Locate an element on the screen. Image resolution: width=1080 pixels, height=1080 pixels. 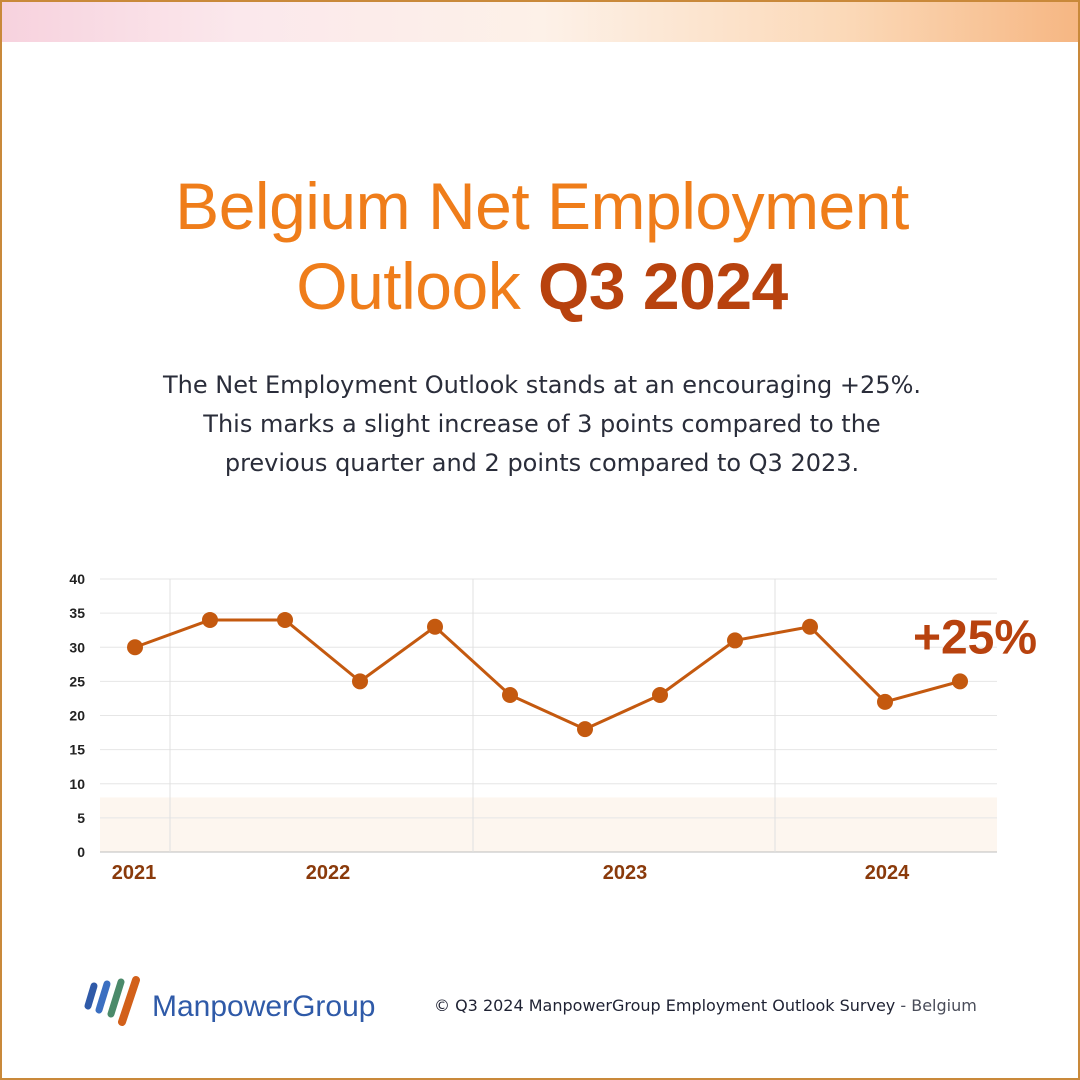
title-line-1: Belgium Net Employment is located at coordinates (542, 206).